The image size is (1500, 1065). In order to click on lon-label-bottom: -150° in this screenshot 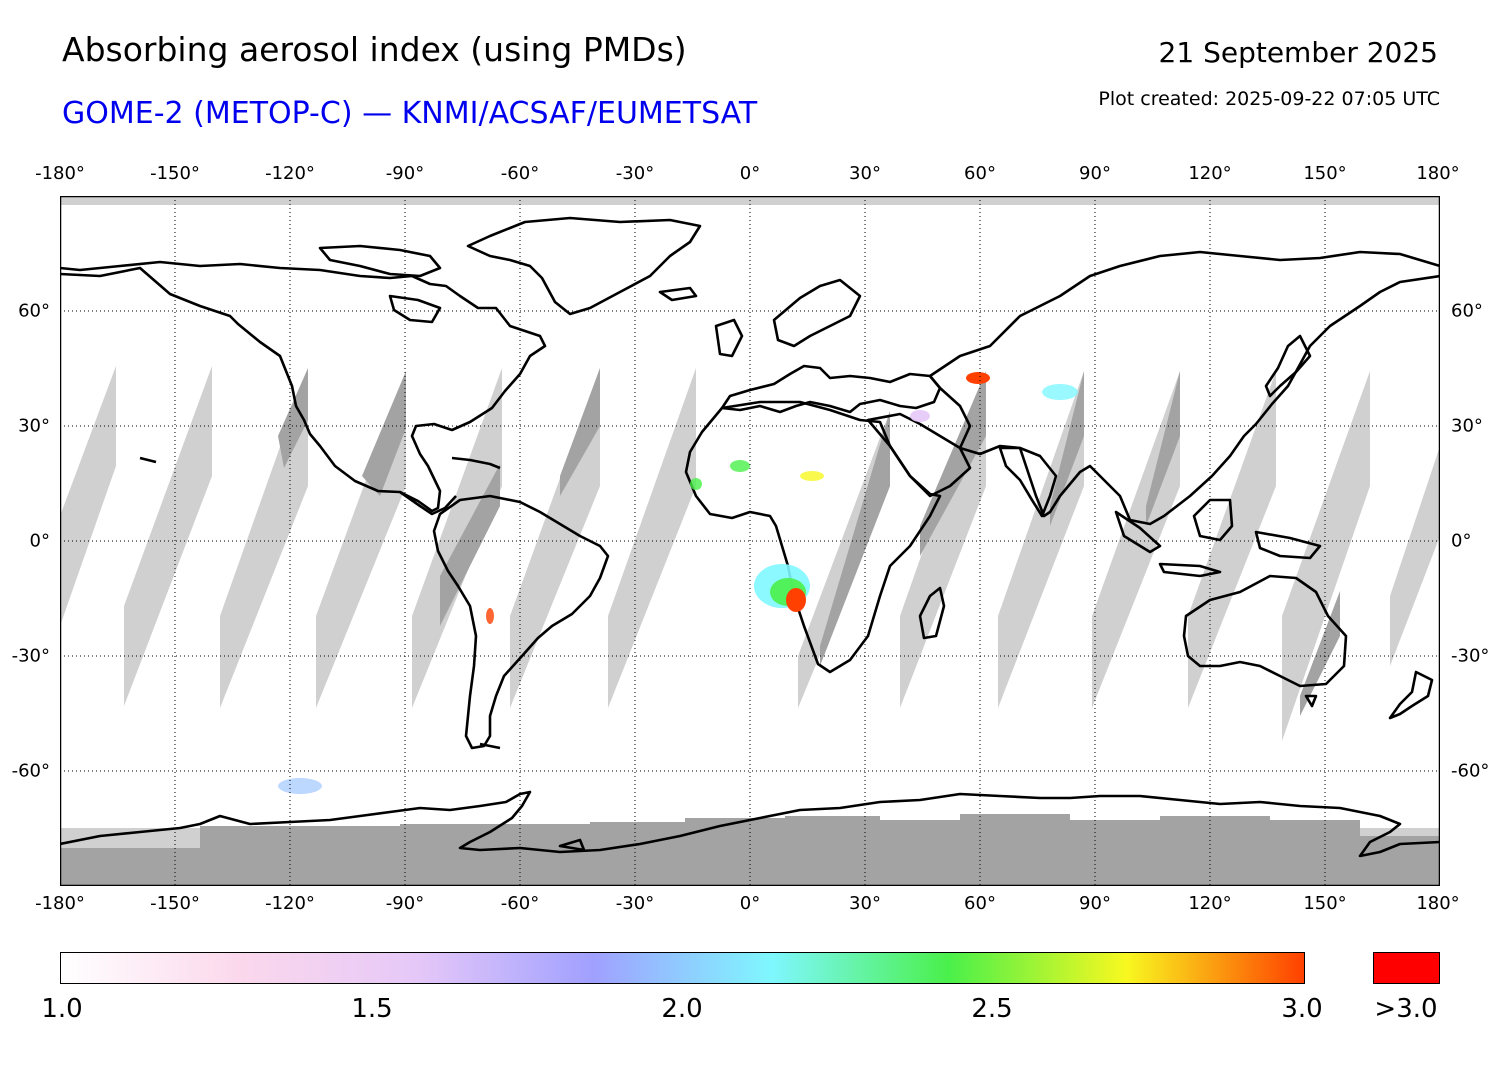, I will do `click(175, 903)`.